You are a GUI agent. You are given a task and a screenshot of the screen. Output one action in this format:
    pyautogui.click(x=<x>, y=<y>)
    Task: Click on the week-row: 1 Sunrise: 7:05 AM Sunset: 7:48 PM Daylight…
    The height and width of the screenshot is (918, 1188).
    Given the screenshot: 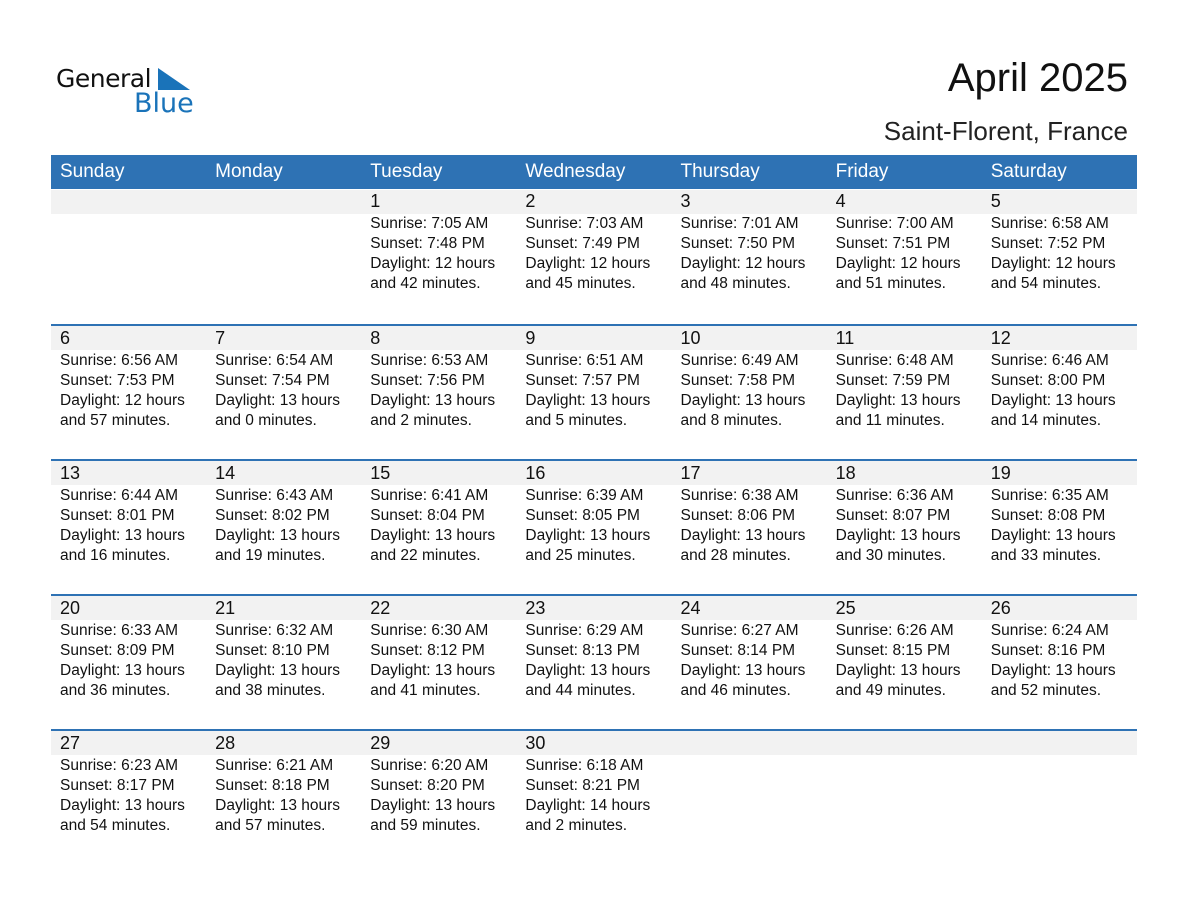 What is the action you would take?
    pyautogui.click(x=594, y=256)
    